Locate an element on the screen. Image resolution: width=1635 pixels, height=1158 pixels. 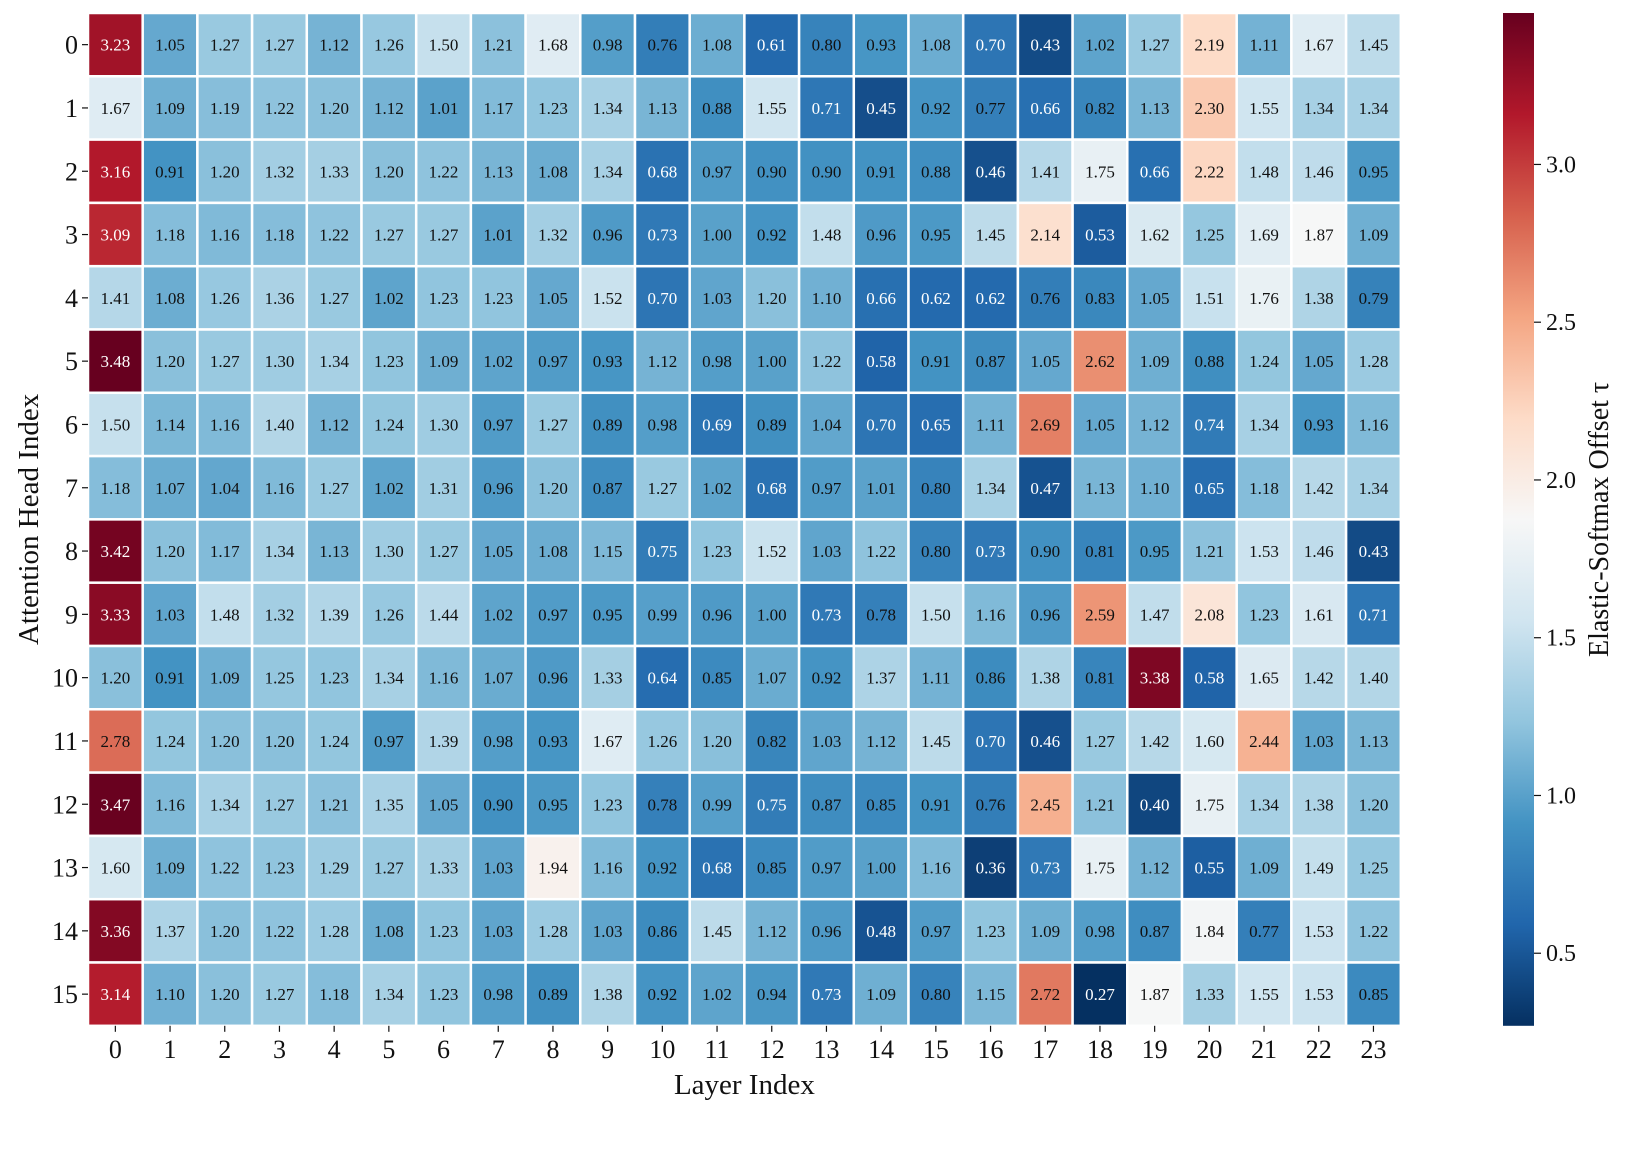
cell-value-label: 0.58 is located at coordinates (1209, 678).